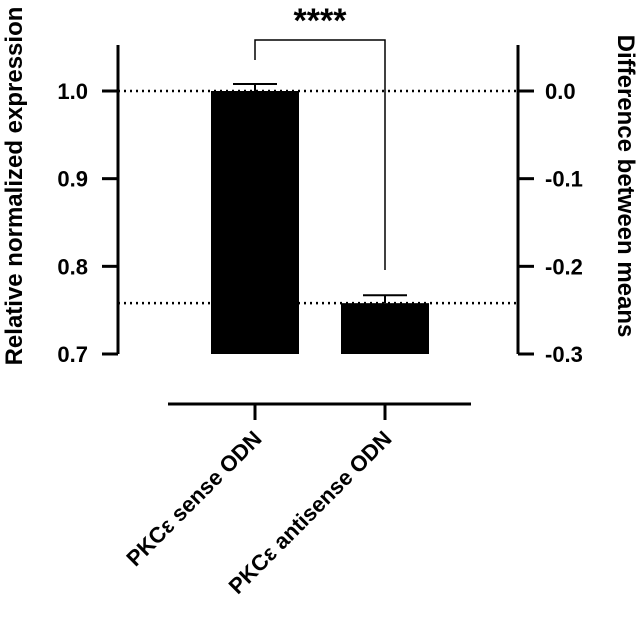  What do you see at coordinates (320, 154) in the screenshot?
I see `significance-bracket` at bounding box center [320, 154].